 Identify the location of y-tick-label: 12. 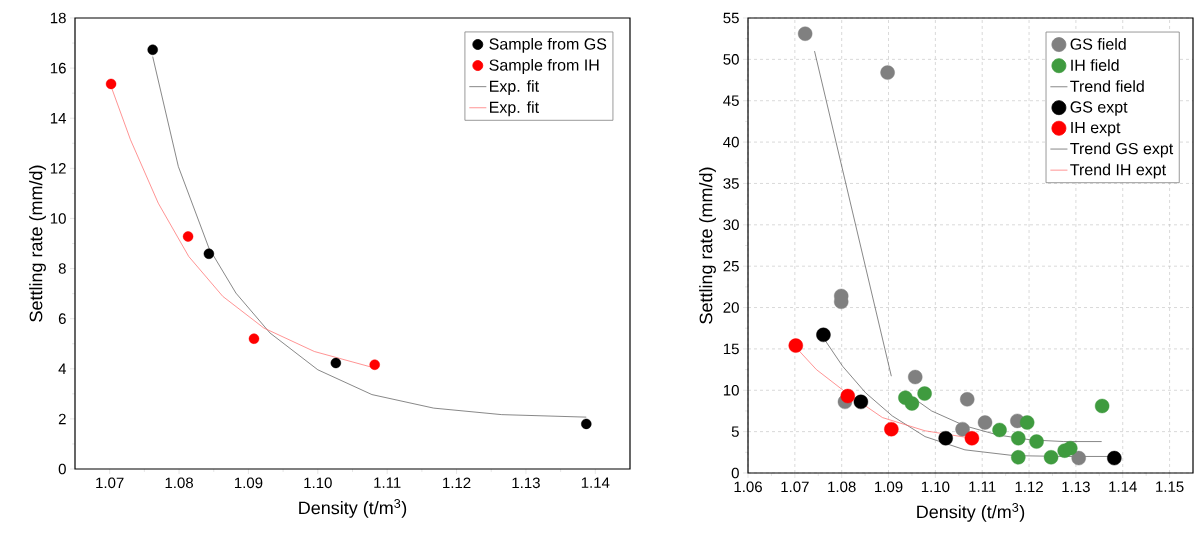
(58, 168).